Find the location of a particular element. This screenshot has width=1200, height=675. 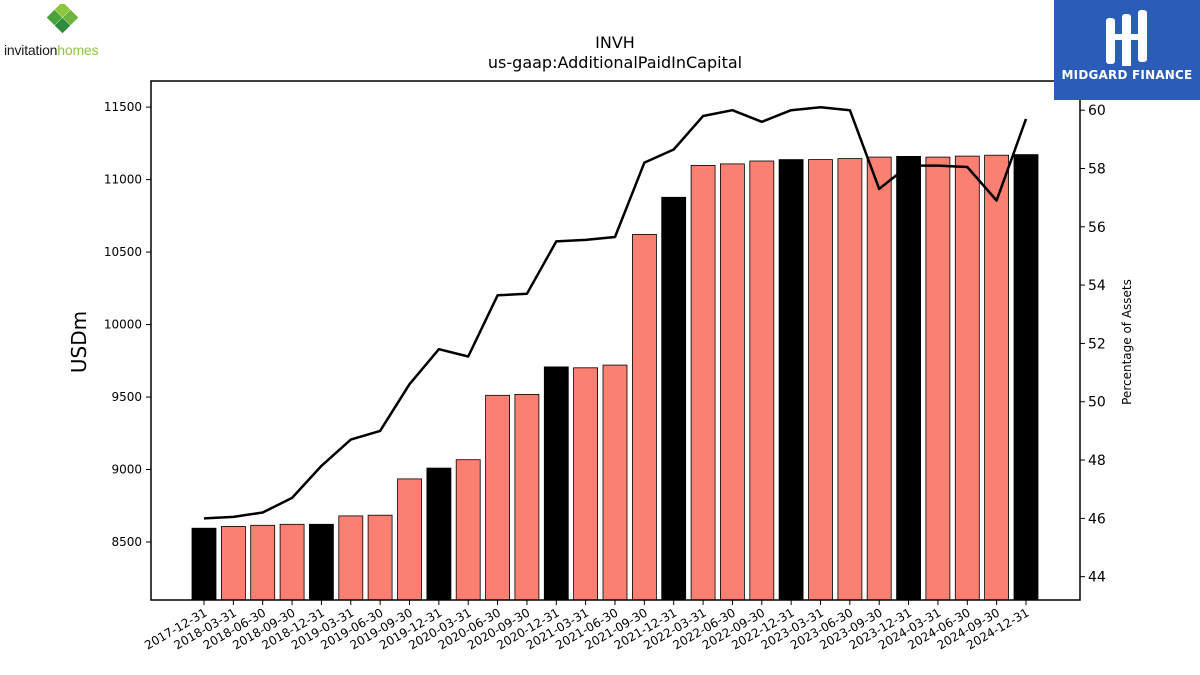

invitation-homes-wordmark: invitationhomes is located at coordinates (51, 50).